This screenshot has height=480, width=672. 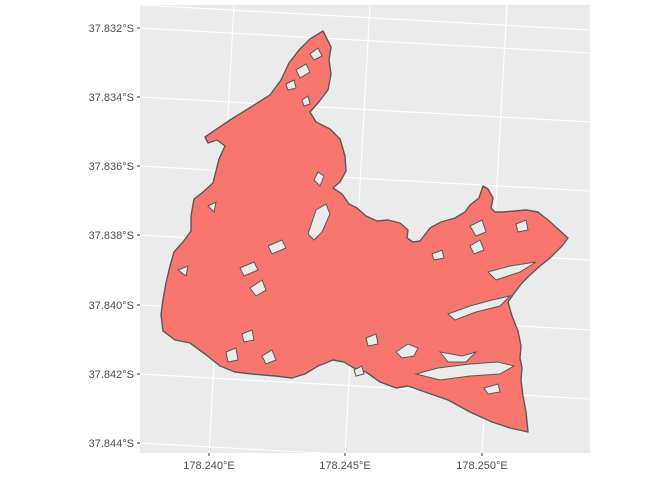 What do you see at coordinates (111, 306) in the screenshot?
I see `y-tick-label: 37.840°S` at bounding box center [111, 306].